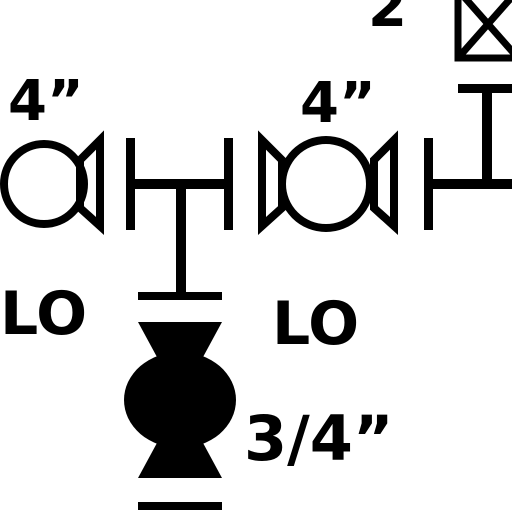 The height and width of the screenshot is (512, 512). Describe the element at coordinates (52, 182) in the screenshot. I see `butterfly-valve-left-icon` at that location.